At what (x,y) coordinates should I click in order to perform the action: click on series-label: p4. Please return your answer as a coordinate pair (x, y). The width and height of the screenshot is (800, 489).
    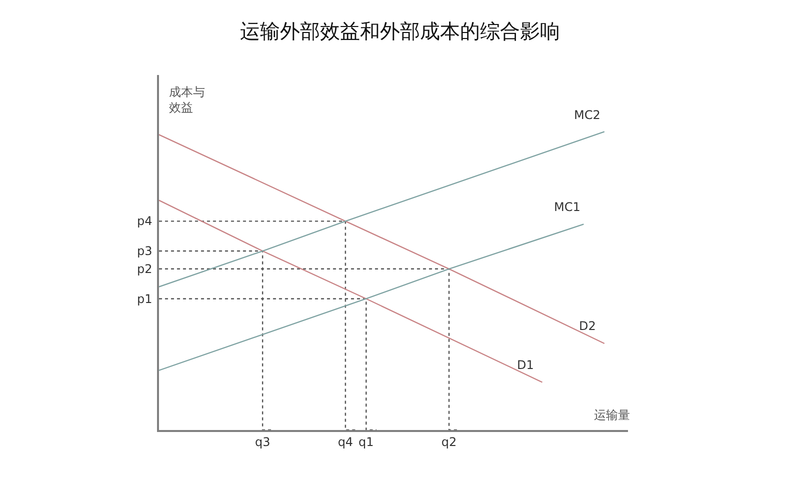
    Looking at the image, I should click on (144, 221).